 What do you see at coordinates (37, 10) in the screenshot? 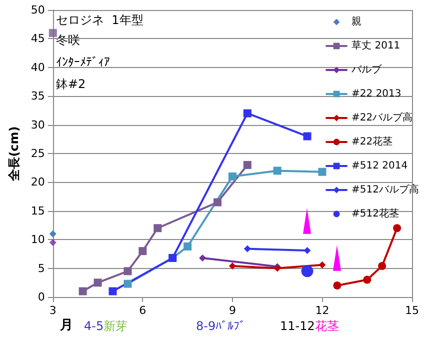
I see `y-tick-label: 50` at bounding box center [37, 10].